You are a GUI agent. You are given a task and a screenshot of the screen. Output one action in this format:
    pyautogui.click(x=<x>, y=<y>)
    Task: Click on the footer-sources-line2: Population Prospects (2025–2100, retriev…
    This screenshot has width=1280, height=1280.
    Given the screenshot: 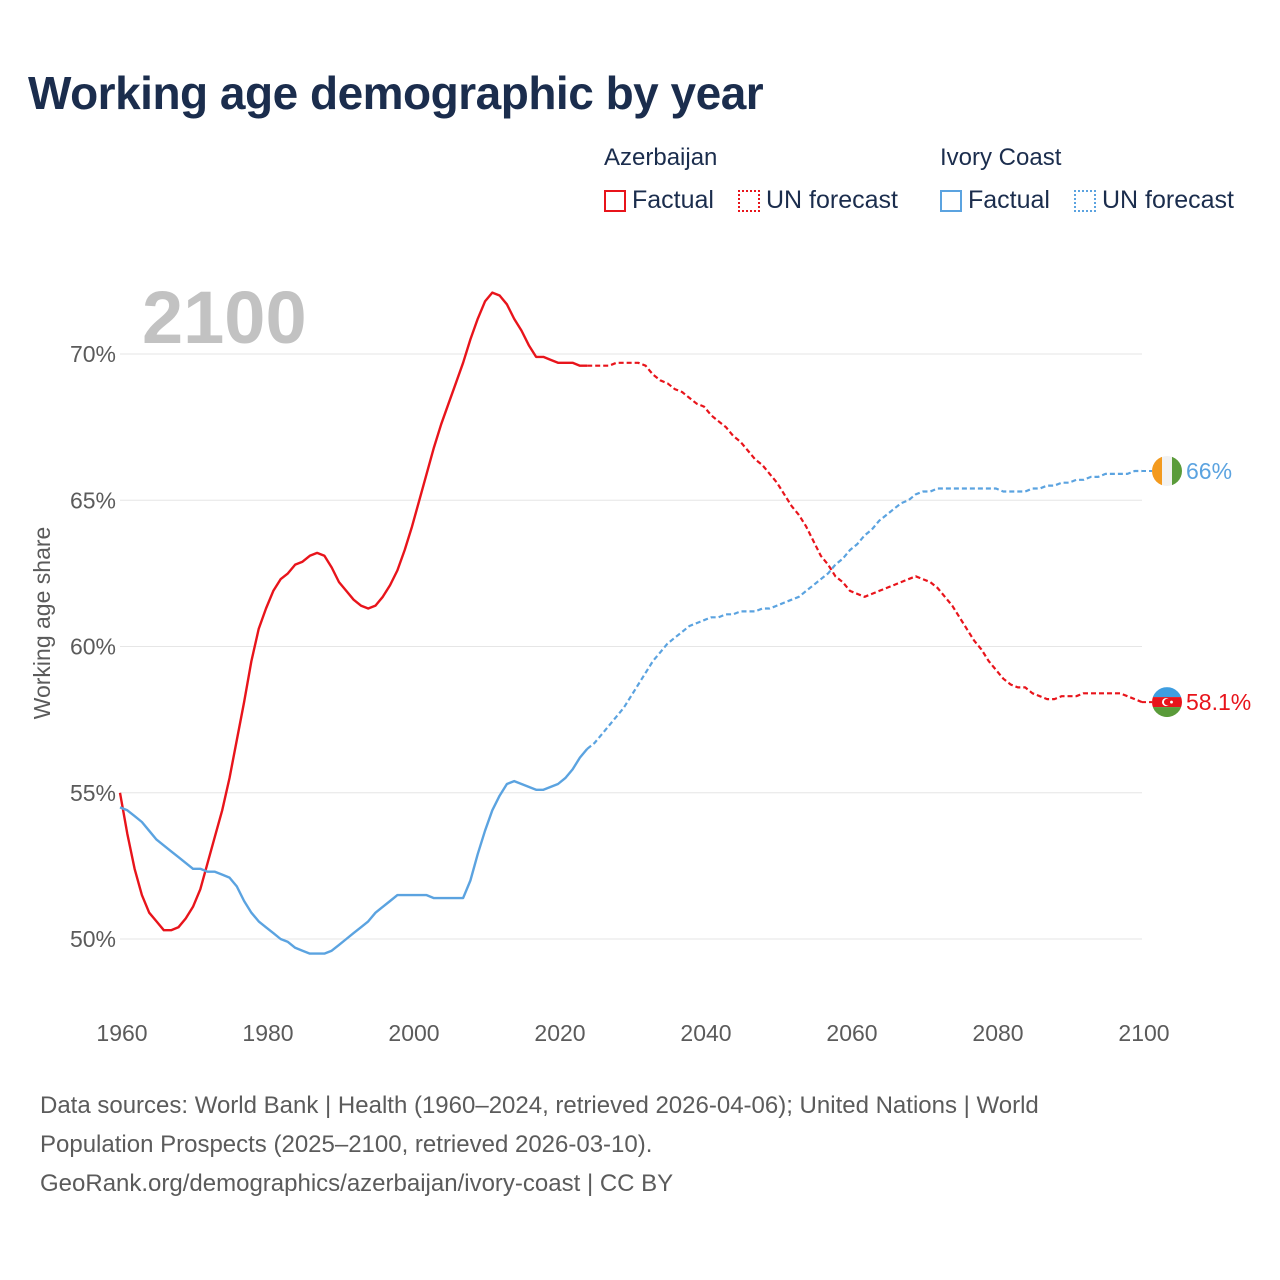 What is the action you would take?
    pyautogui.click(x=346, y=1144)
    